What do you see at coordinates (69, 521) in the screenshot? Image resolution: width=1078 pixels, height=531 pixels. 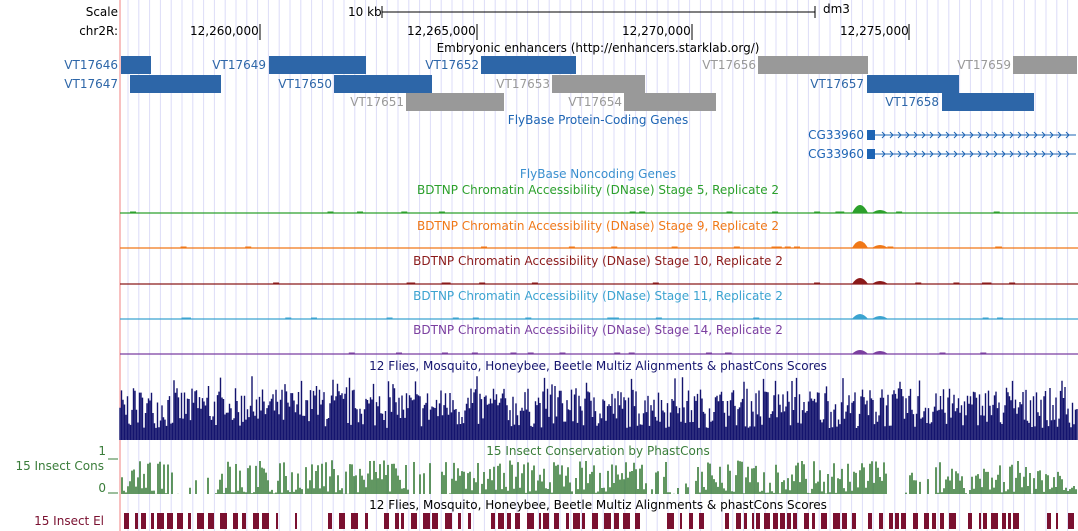 I see `elements-side-label: 15 Insect El` at bounding box center [69, 521].